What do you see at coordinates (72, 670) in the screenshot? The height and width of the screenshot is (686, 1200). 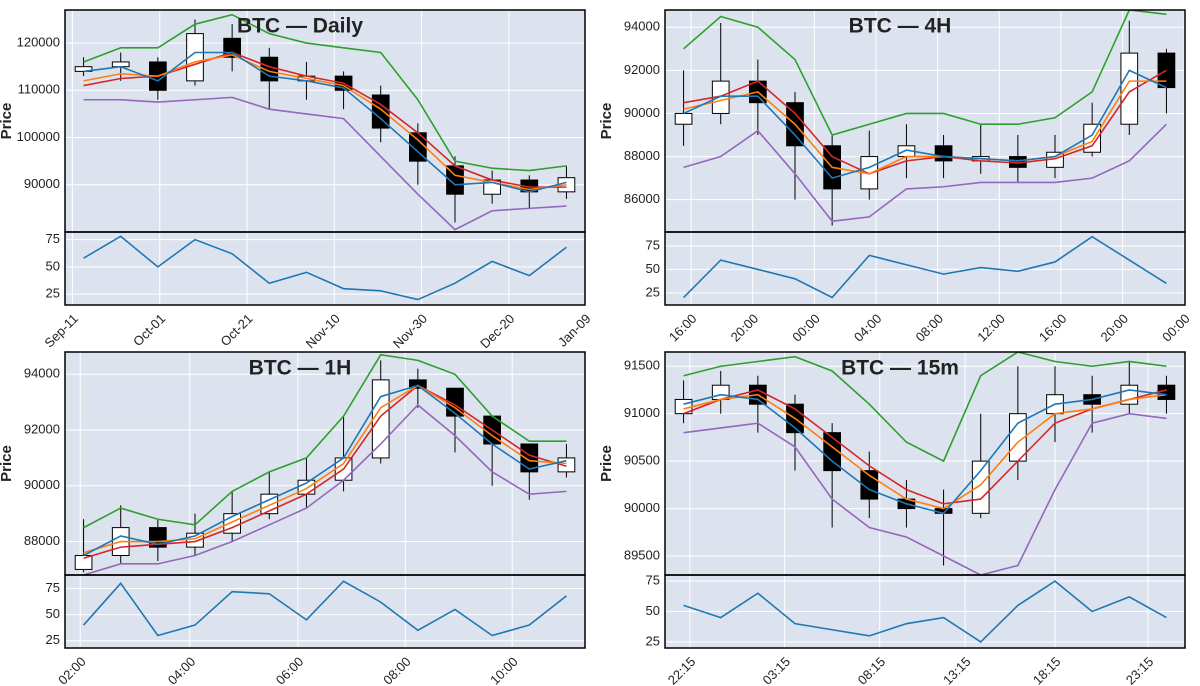 I see `x-tick-label: 02:00` at bounding box center [72, 670].